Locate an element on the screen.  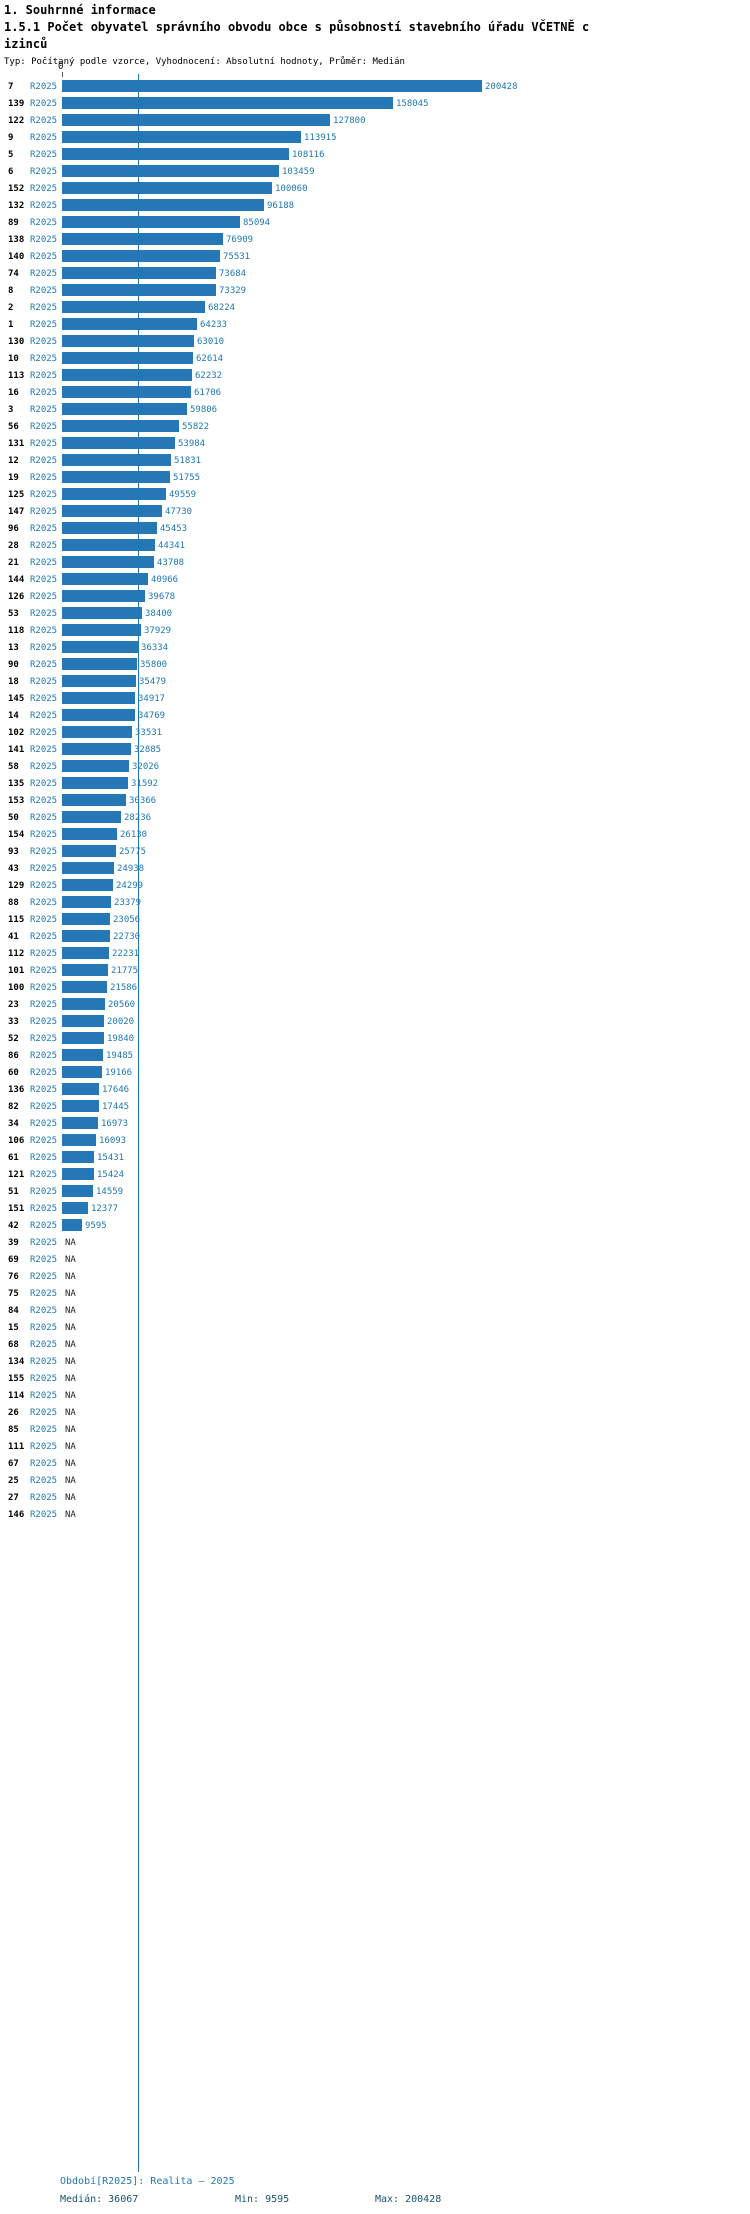
bar-value-label: 30366 is located at coordinates (143, 801).